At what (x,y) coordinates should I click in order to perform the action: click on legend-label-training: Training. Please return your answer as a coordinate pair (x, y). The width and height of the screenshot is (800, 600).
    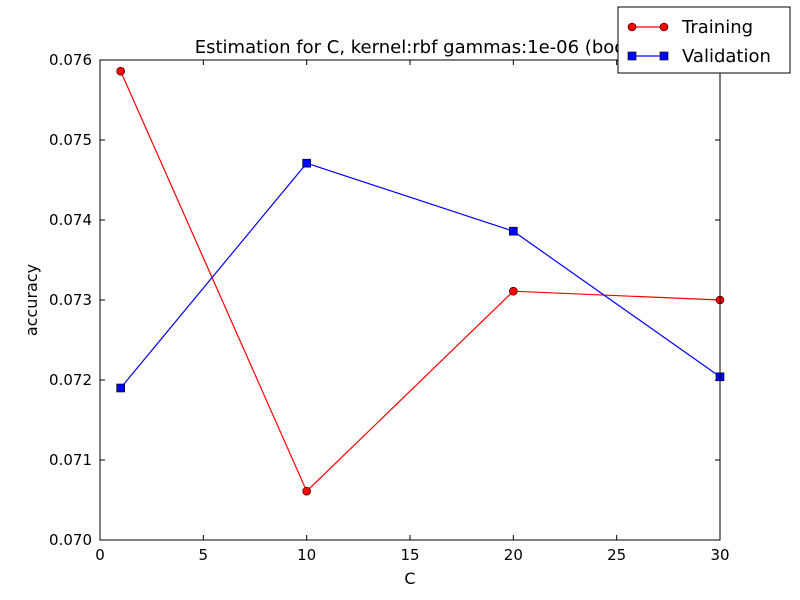
    Looking at the image, I should click on (717, 27).